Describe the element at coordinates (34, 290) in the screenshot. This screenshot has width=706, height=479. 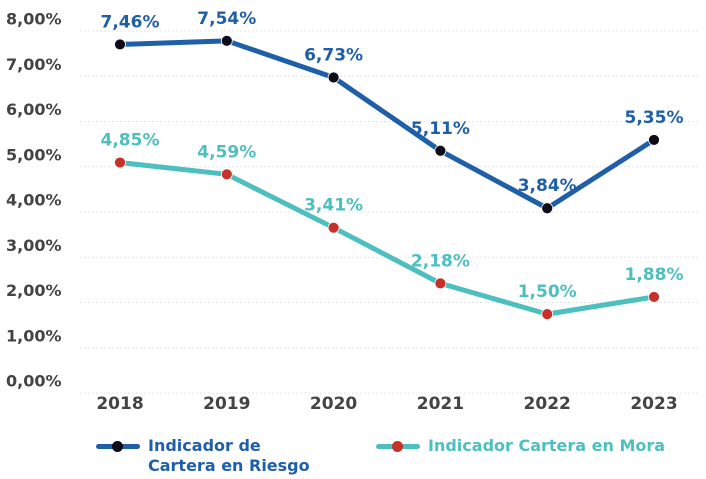
I see `y-tick-label: 2,00%` at that location.